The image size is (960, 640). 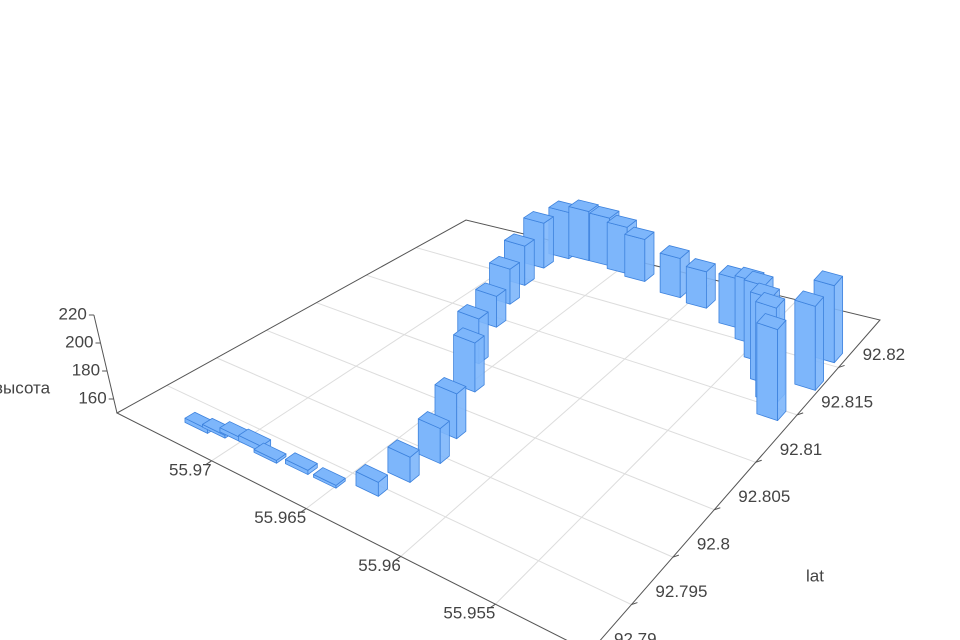 I want to click on z-tick-label: 220, so click(x=73, y=313).